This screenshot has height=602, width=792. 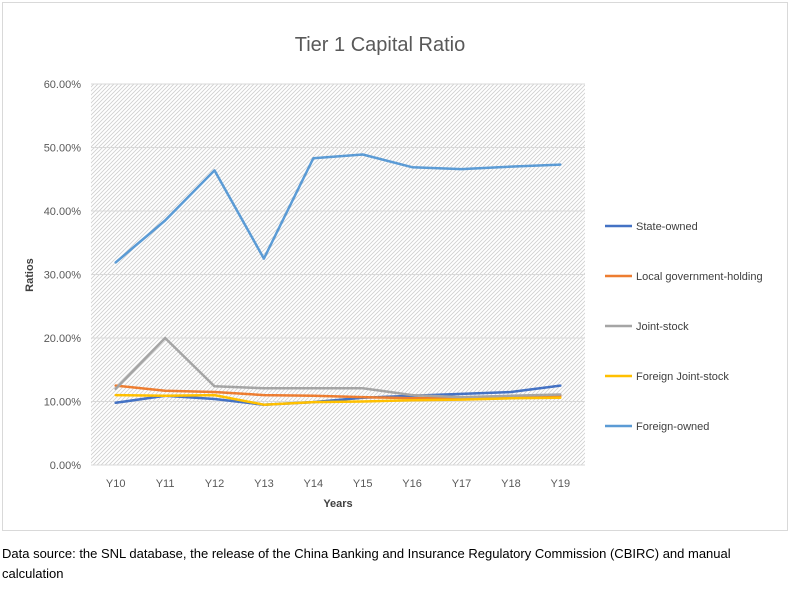 I want to click on x-tick-label: Y15, so click(x=363, y=484).